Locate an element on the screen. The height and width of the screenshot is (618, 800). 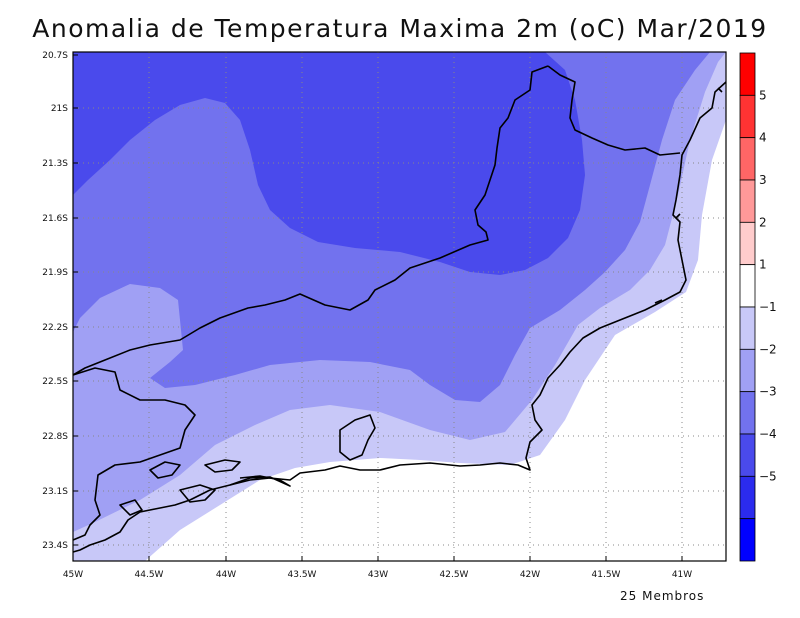
colorbar-label: −2 is located at coordinates (768, 349).